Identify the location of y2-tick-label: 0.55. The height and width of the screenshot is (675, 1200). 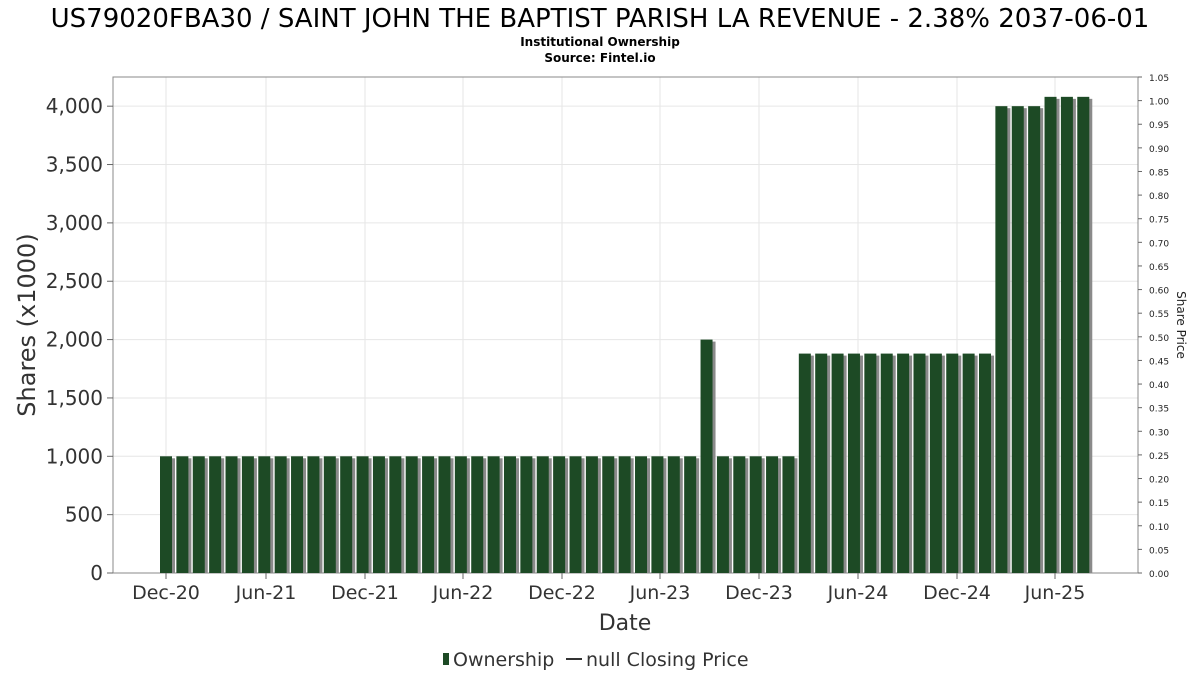
(1159, 315).